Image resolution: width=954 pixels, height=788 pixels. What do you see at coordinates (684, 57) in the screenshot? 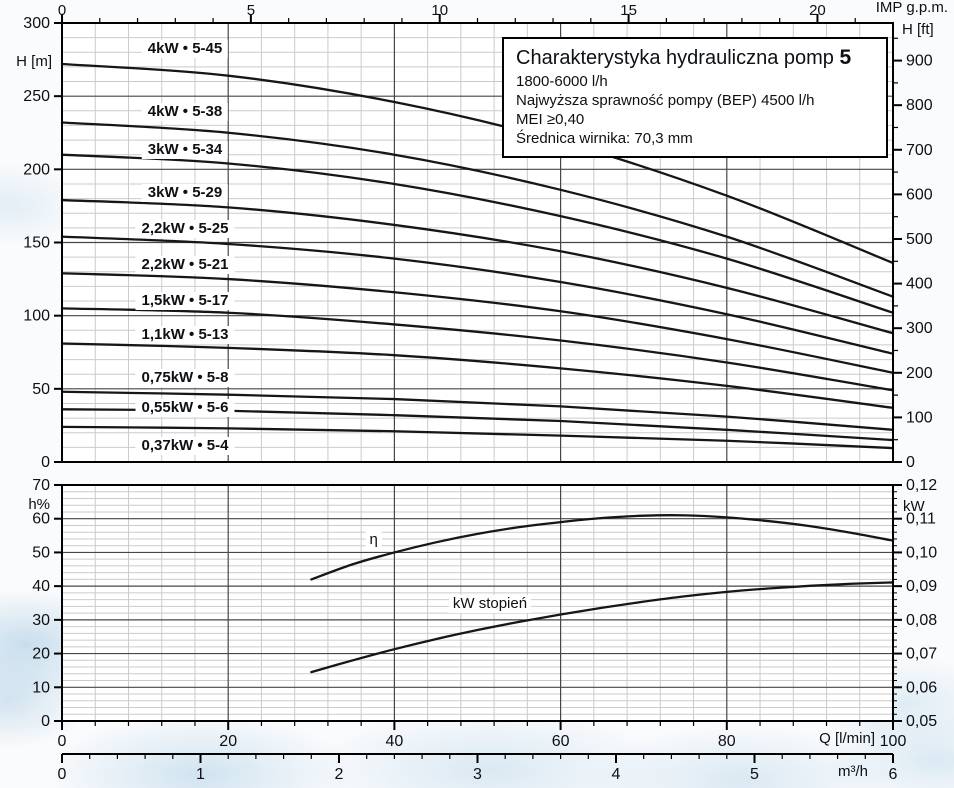
I see `chart-title: Charakterystyka hydrauliczna pomp 5` at bounding box center [684, 57].